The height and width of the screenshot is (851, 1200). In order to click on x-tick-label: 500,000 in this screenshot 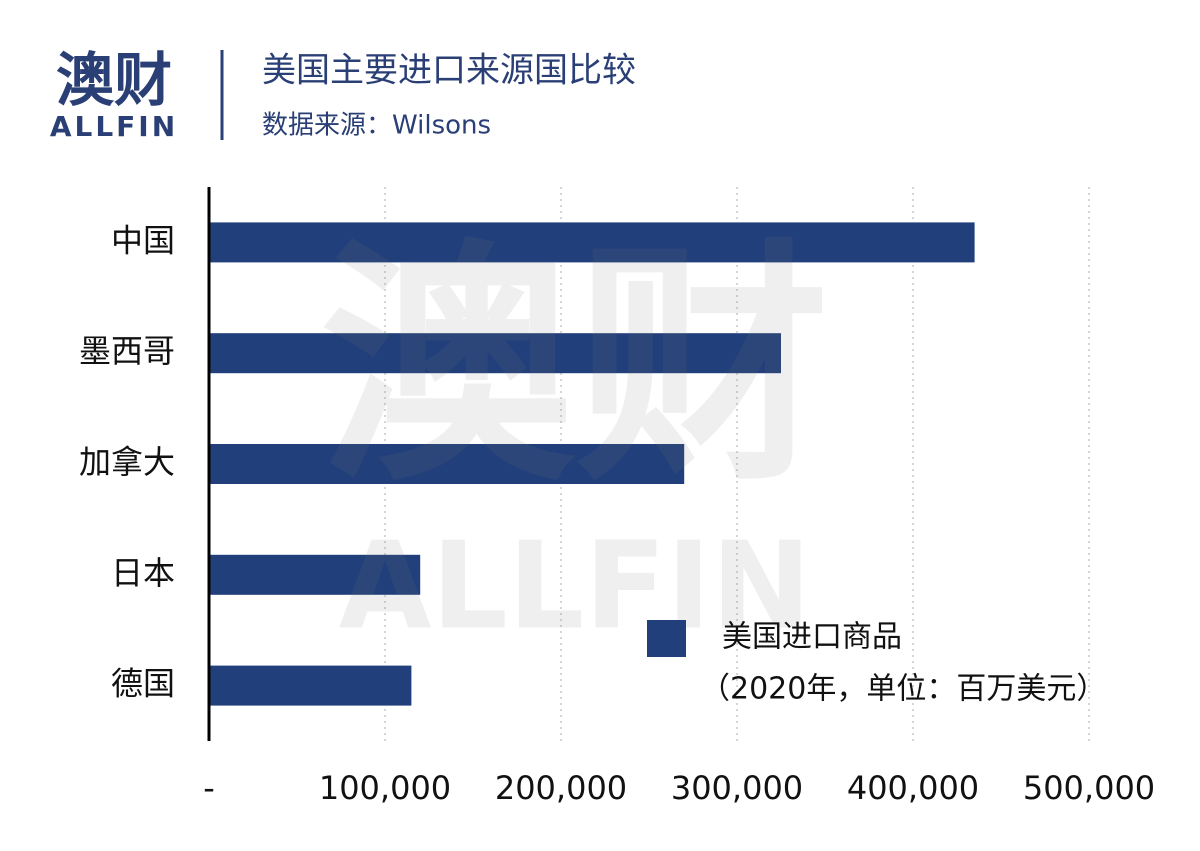, I will do `click(1089, 788)`.